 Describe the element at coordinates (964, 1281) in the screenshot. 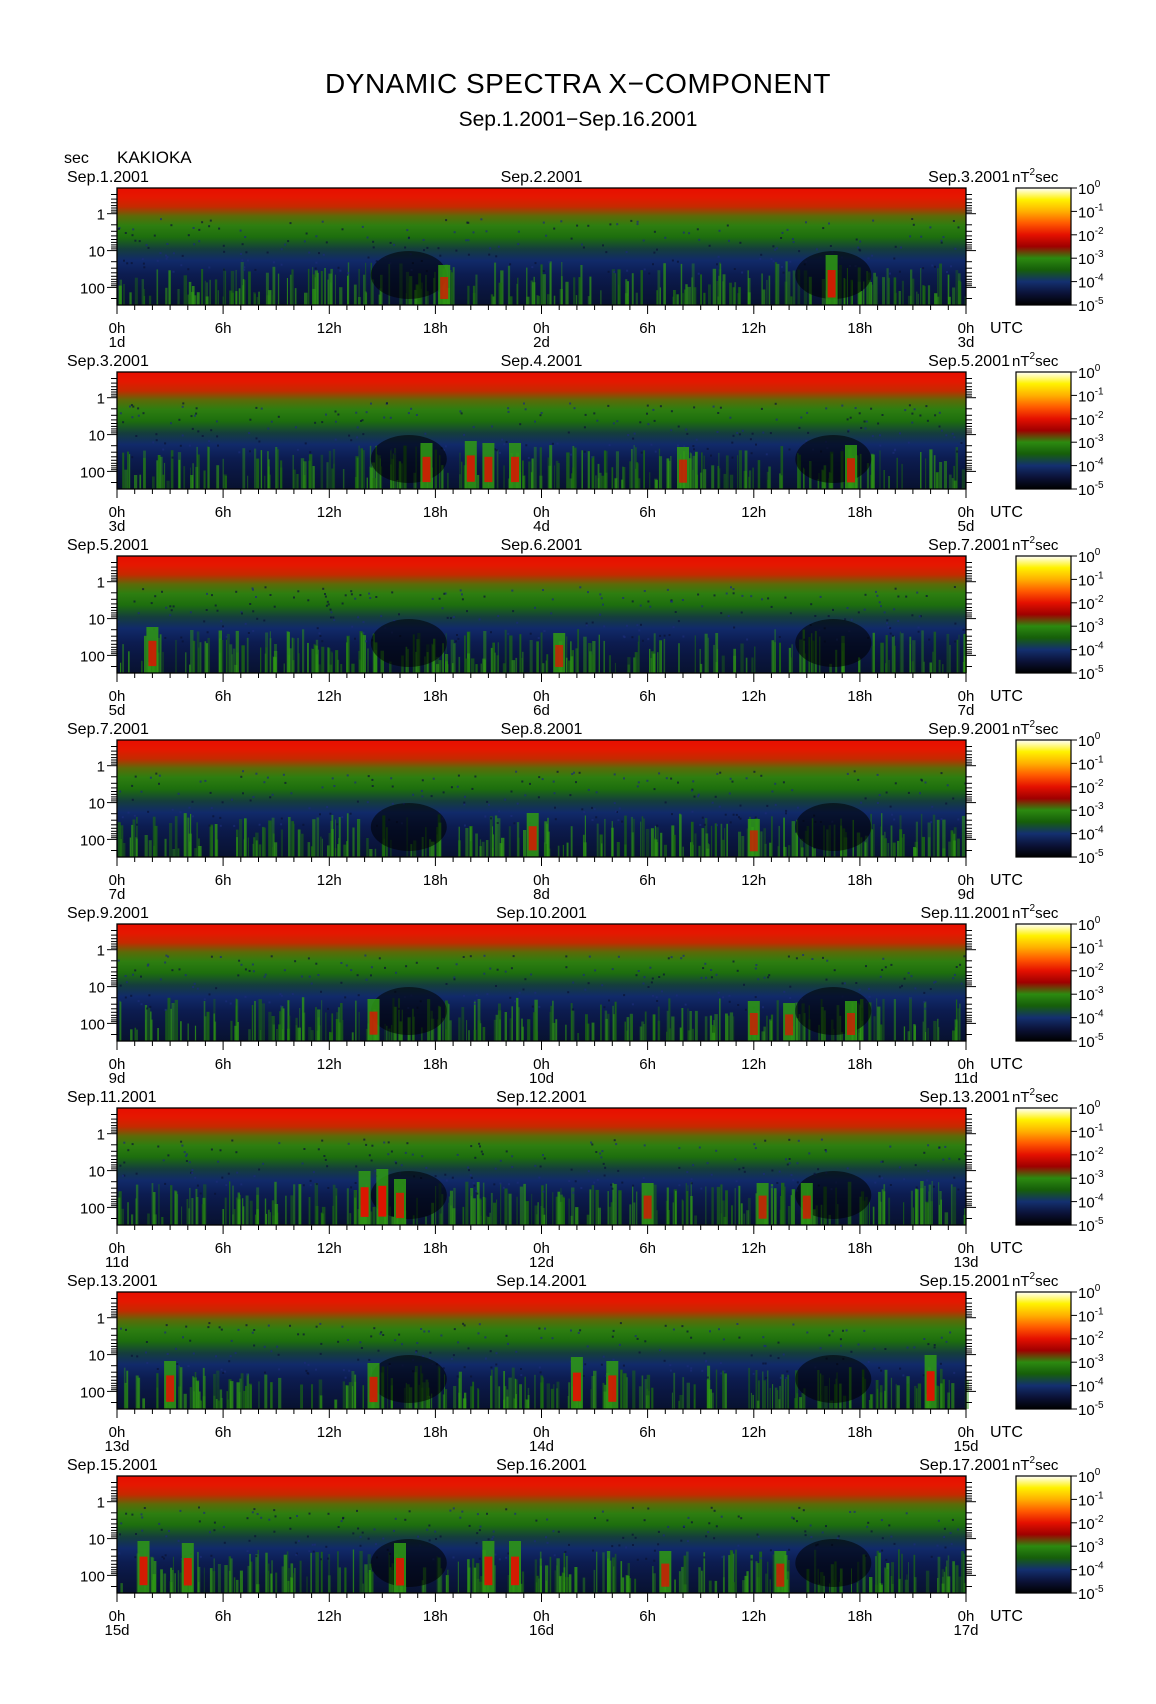

I see `date-label-right: Sep.15.2001` at that location.